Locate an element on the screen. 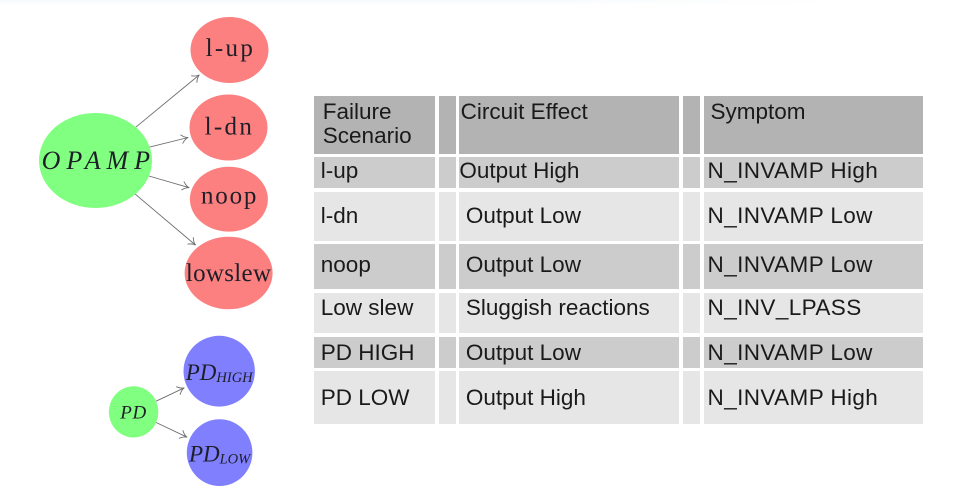  svg-text: noop is located at coordinates (229, 195).